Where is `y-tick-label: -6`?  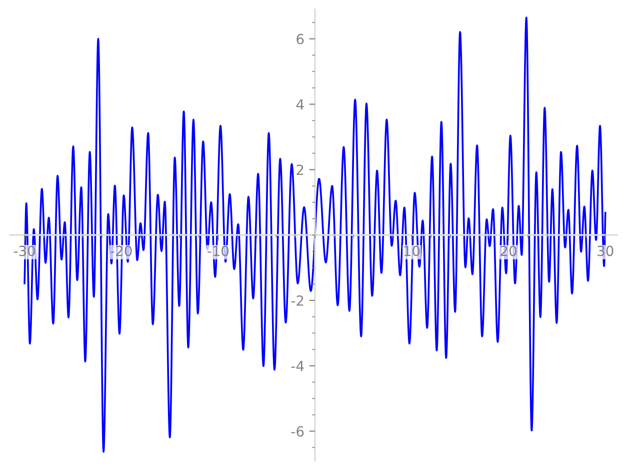
y-tick-label: -6 is located at coordinates (297, 431).